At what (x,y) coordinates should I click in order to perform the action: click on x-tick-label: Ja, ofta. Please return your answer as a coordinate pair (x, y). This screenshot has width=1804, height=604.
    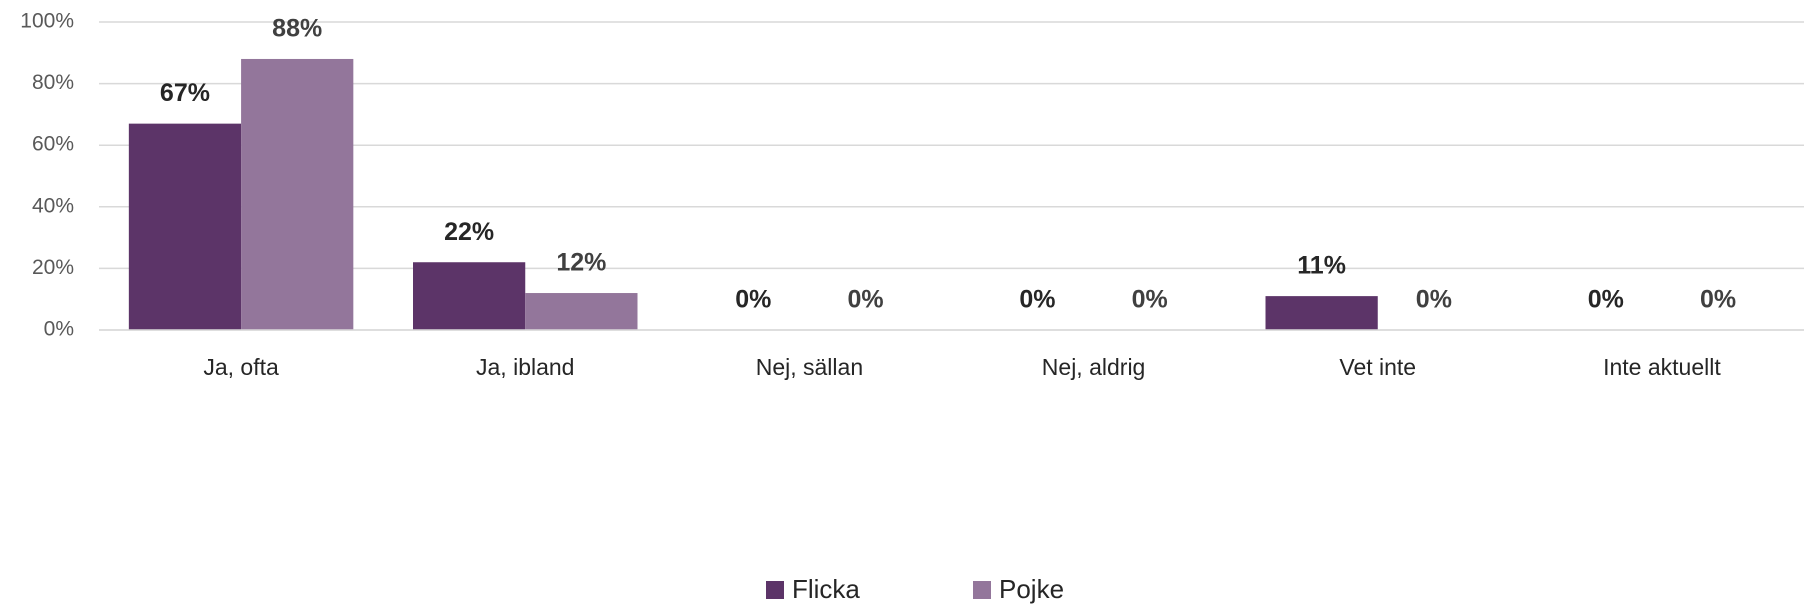
    Looking at the image, I should click on (241, 367).